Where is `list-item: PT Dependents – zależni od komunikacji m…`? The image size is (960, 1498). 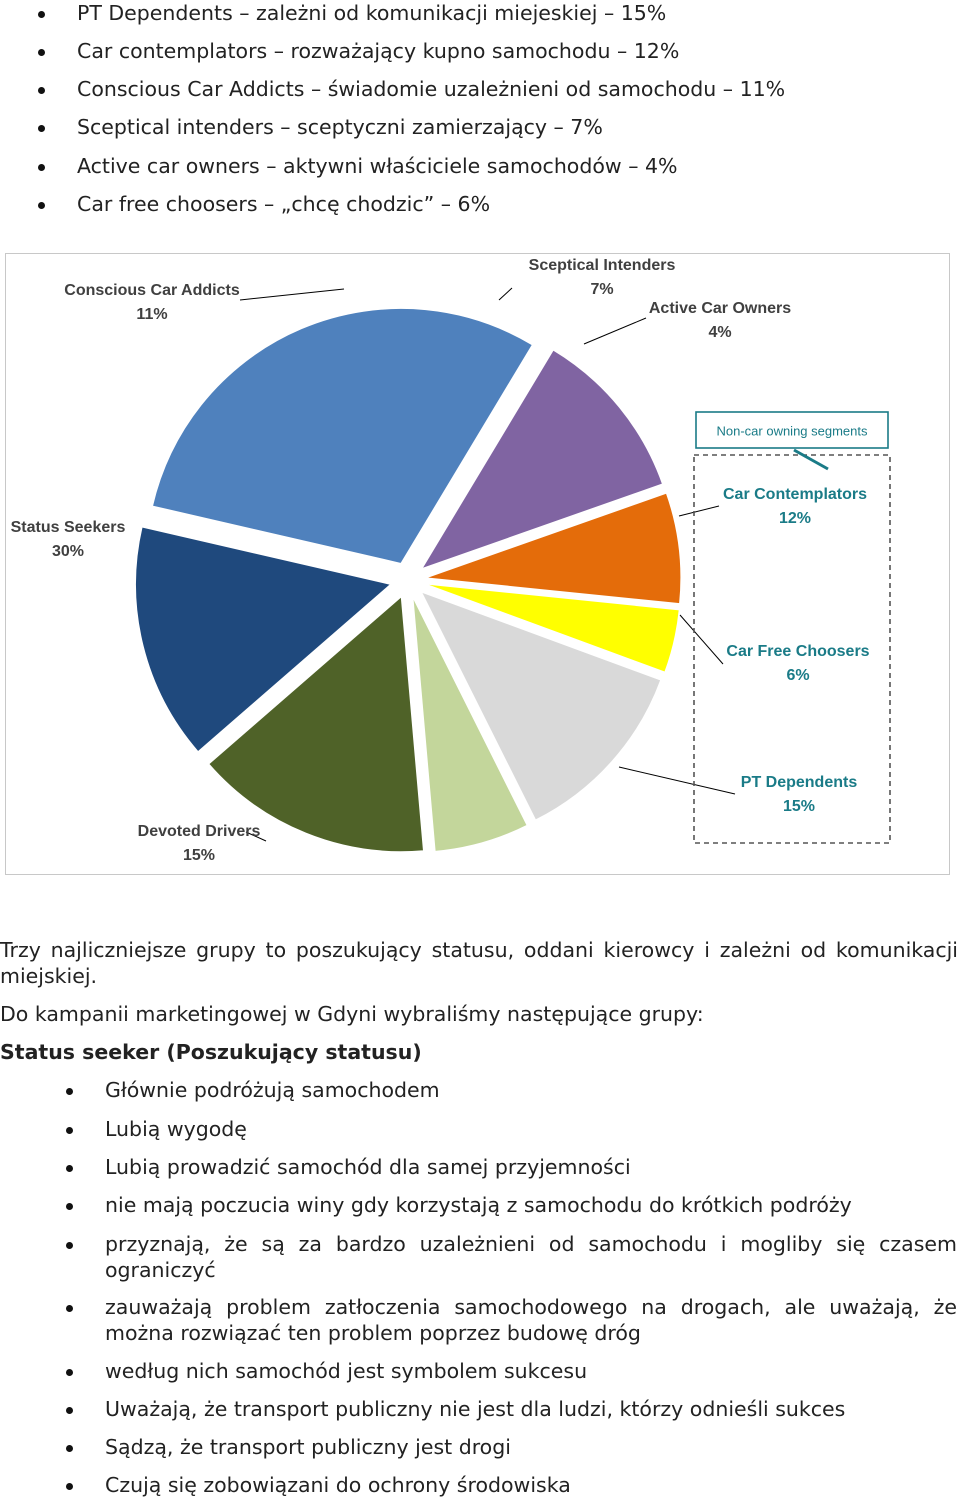 list-item: PT Dependents – zależni od komunikacji m… is located at coordinates (470, 19).